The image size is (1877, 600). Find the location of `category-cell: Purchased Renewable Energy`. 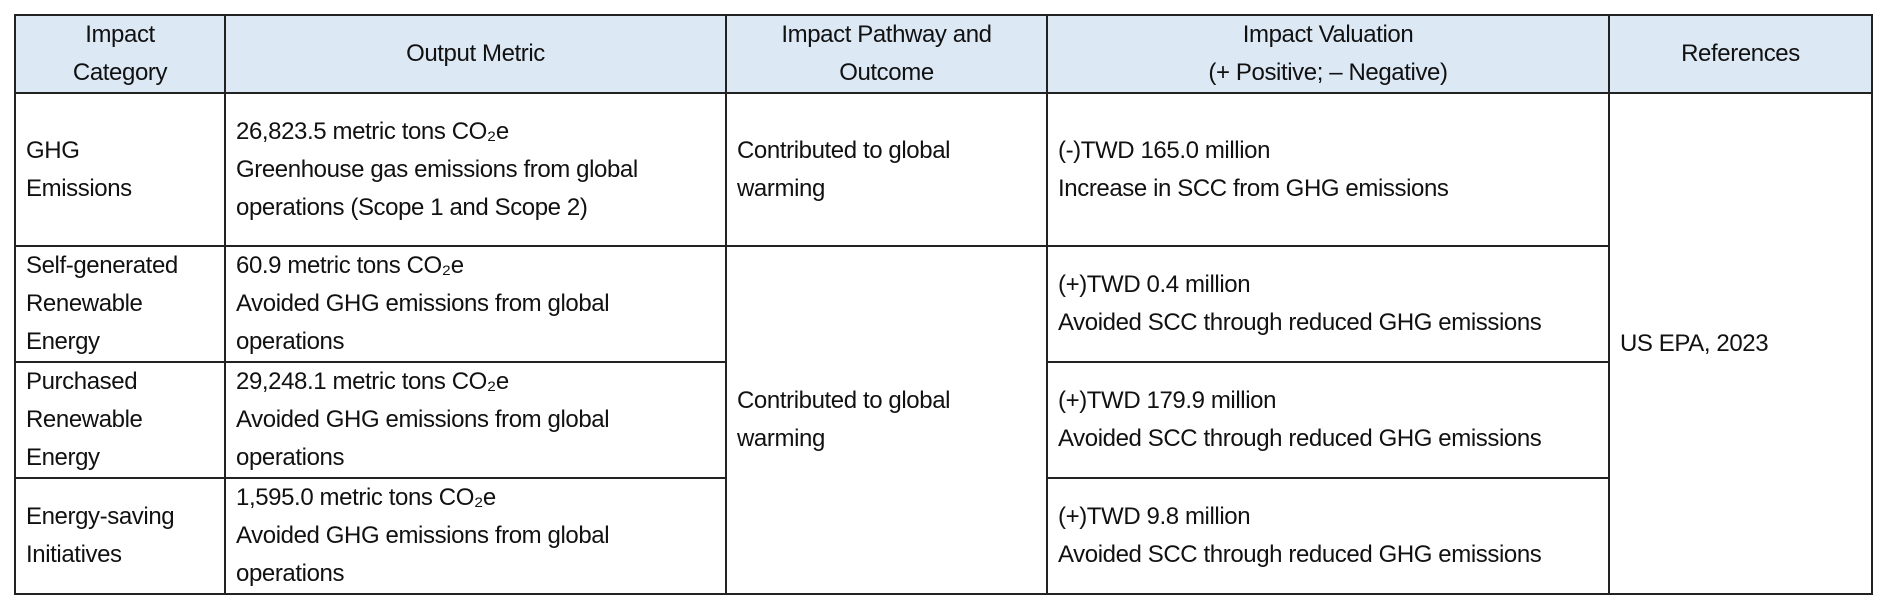

category-cell: Purchased Renewable Energy is located at coordinates (120, 420).